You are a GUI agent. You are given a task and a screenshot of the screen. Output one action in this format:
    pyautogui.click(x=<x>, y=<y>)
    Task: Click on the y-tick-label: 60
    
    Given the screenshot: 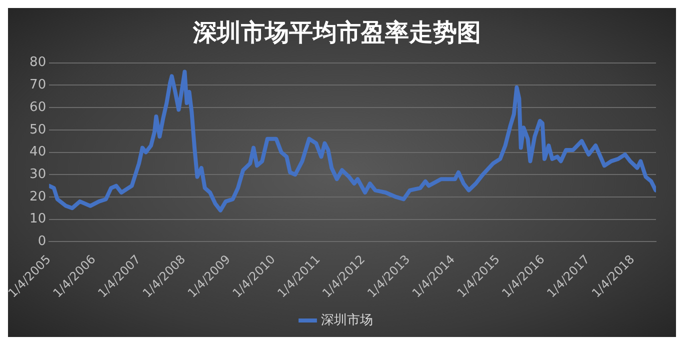 What is the action you would take?
    pyautogui.click(x=38, y=107)
    